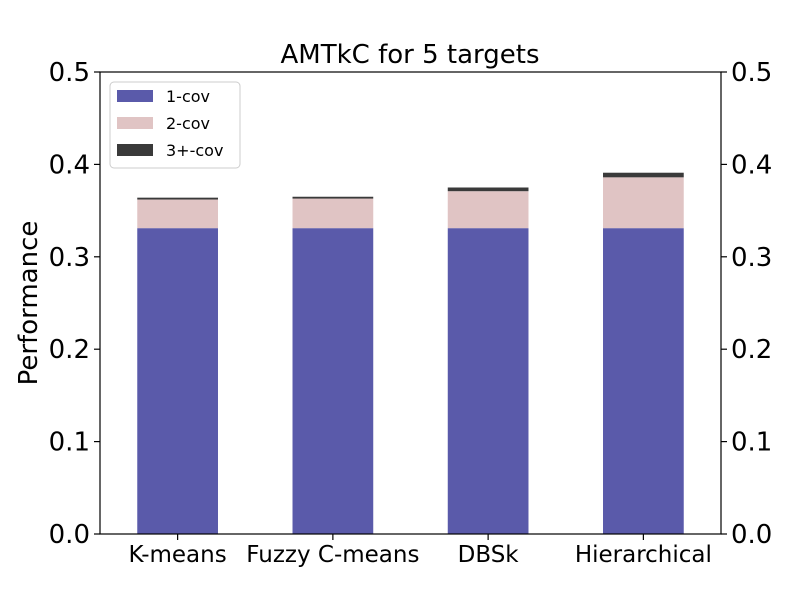 Image resolution: width=800 pixels, height=600 pixels. What do you see at coordinates (74, 304) in the screenshot?
I see `left-y-ticks: 0.0 0.1 0.2 0.3 0.4 0.5` at bounding box center [74, 304].